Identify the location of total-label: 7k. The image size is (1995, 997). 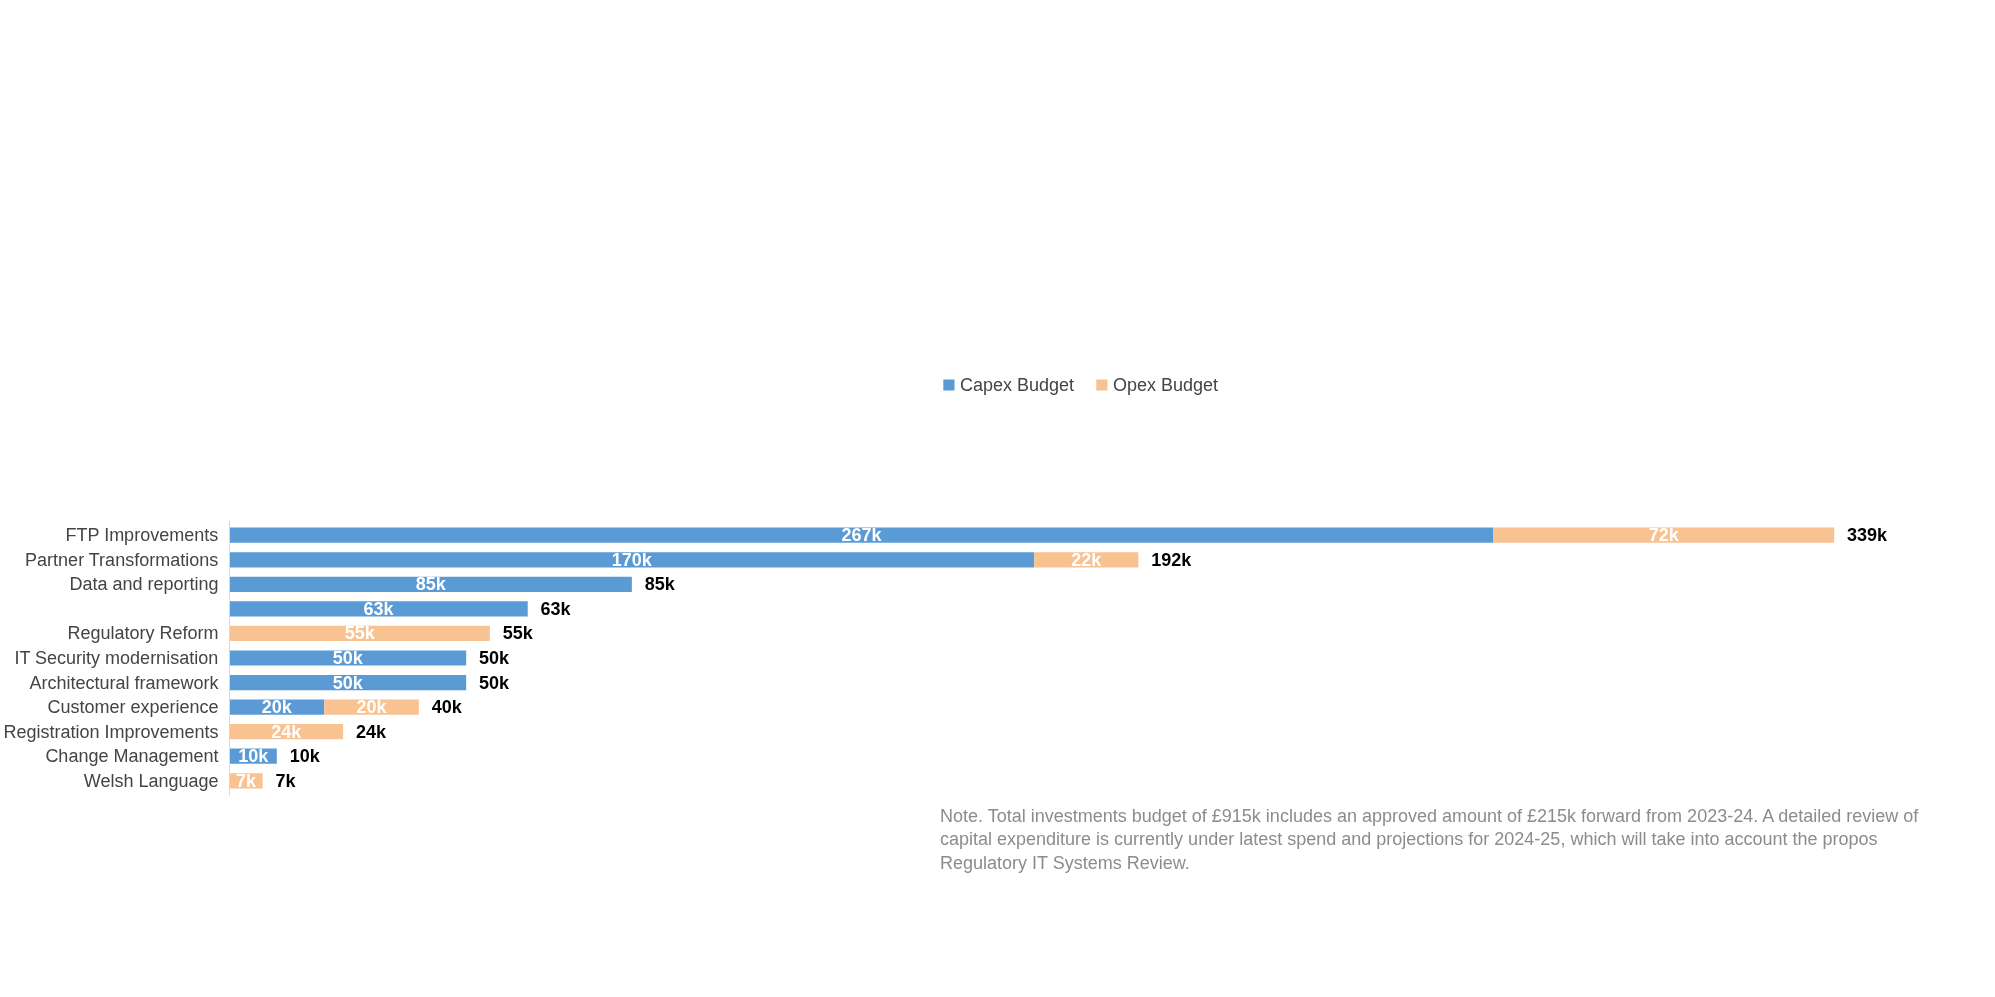
(286, 780).